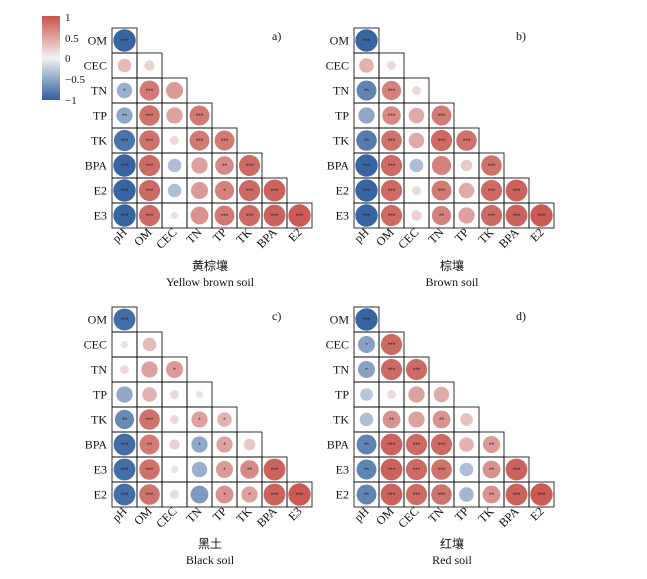 The height and width of the screenshot is (579, 647). I want to click on row-label: TK, so click(341, 420).